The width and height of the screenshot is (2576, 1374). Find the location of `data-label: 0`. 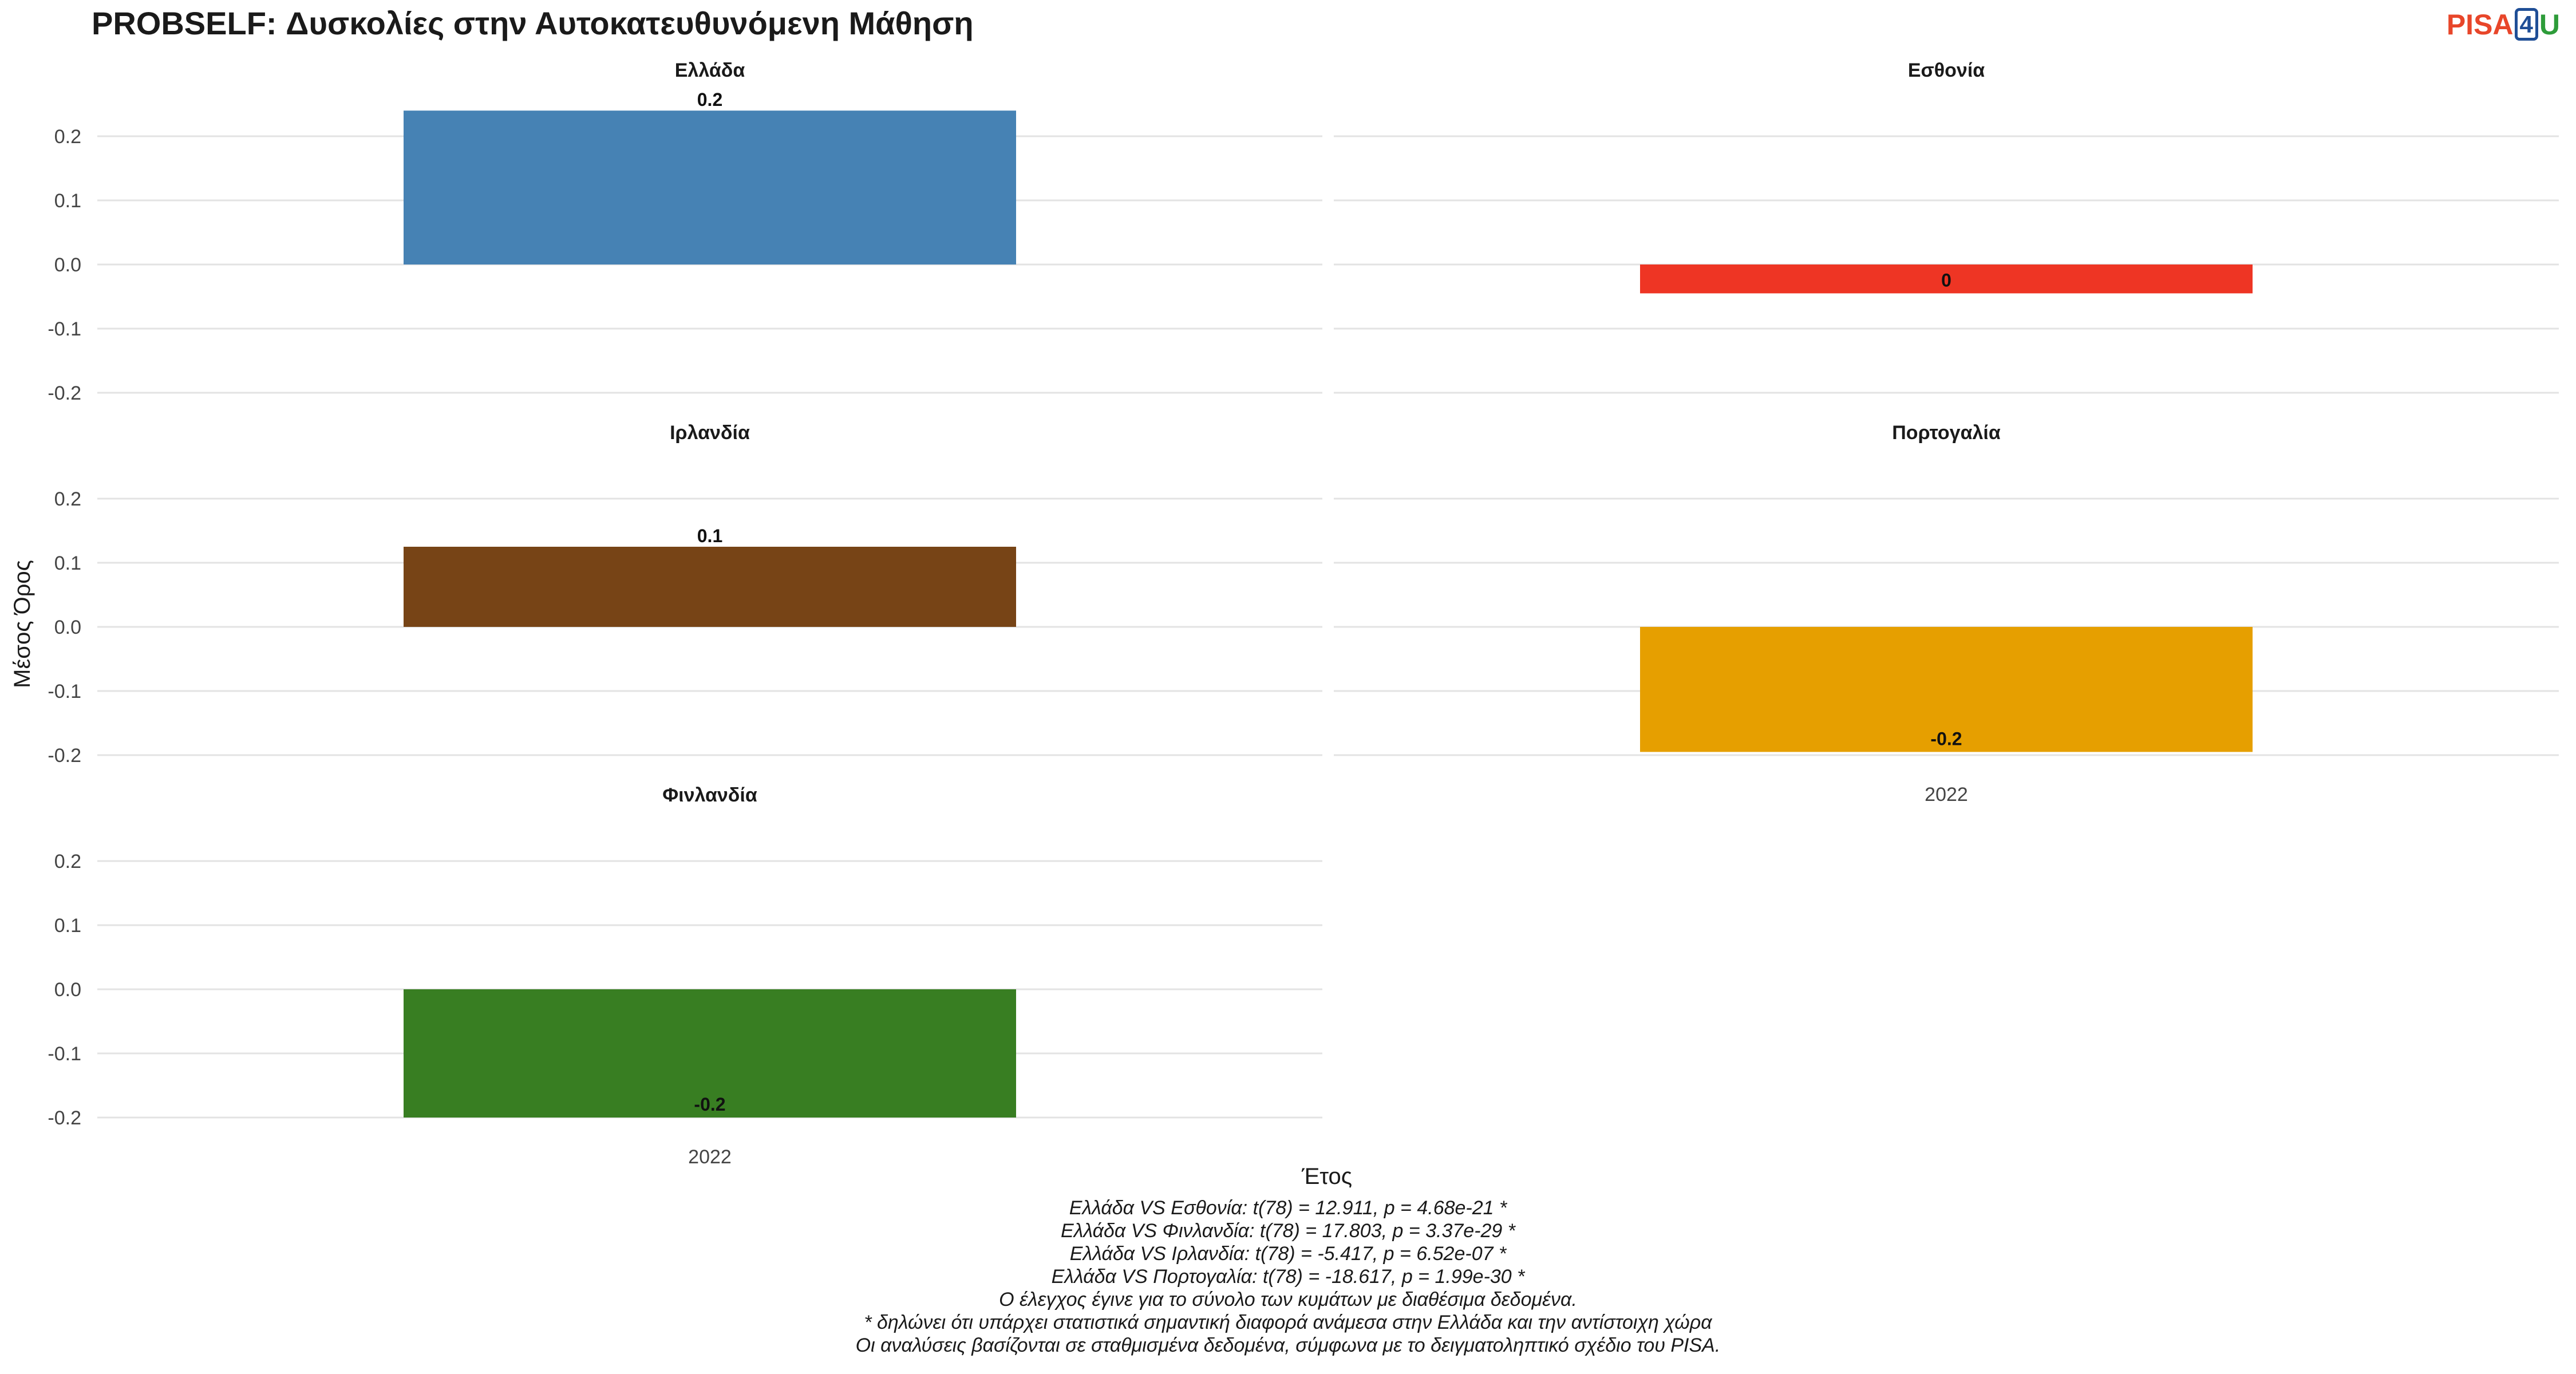

data-label: 0 is located at coordinates (1946, 280).